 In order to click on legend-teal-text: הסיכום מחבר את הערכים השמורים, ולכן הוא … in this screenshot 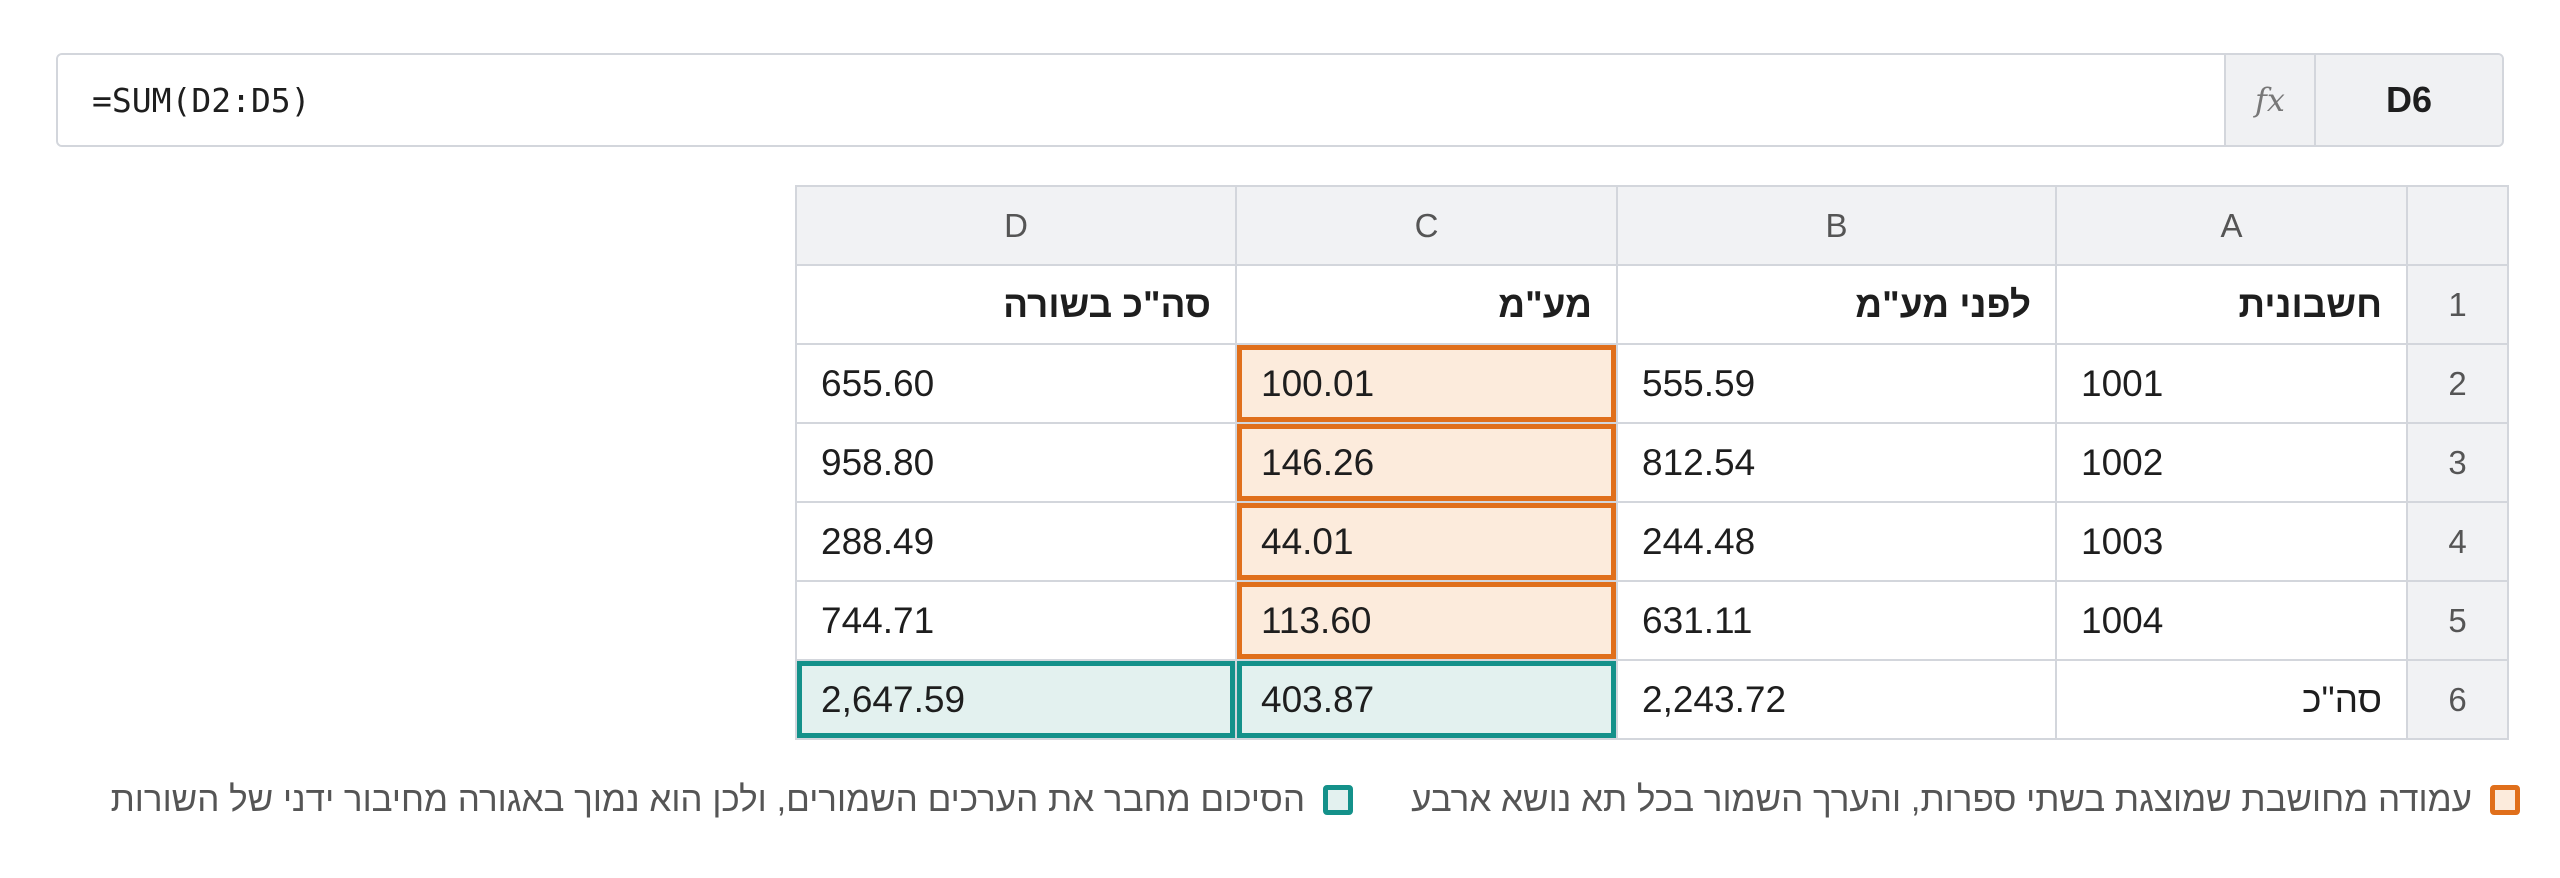, I will do `click(708, 799)`.